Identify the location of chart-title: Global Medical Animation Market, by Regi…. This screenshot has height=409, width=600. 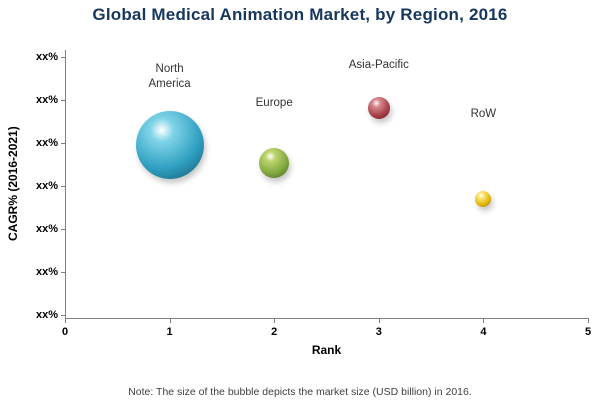
(300, 14).